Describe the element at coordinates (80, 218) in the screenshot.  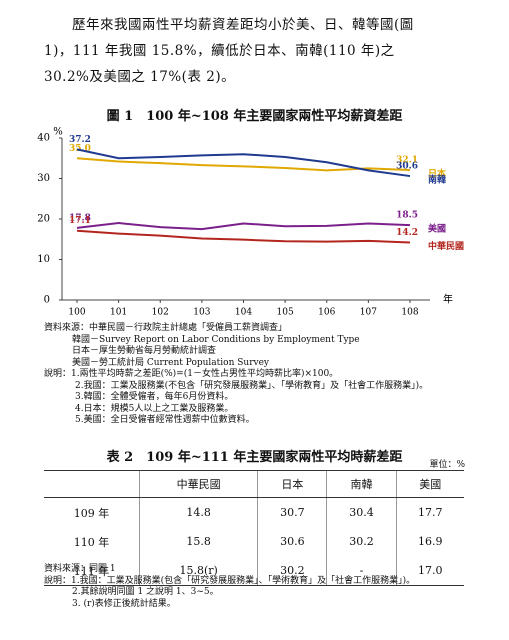
I see `data-label: 17.8` at that location.